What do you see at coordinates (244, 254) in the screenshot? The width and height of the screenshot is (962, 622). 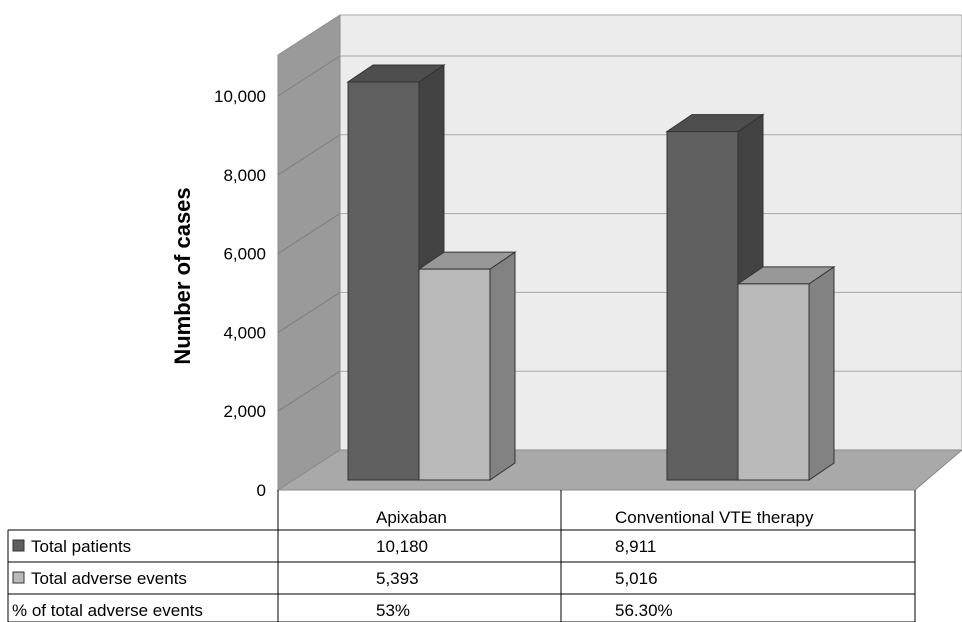 I see `y-tick-label: 6,000` at bounding box center [244, 254].